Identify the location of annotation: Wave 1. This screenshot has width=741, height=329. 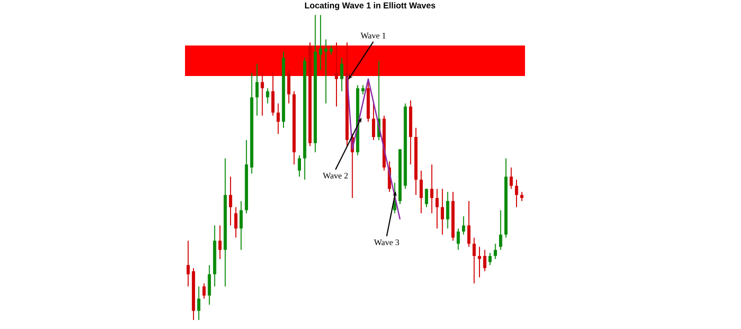
(373, 35).